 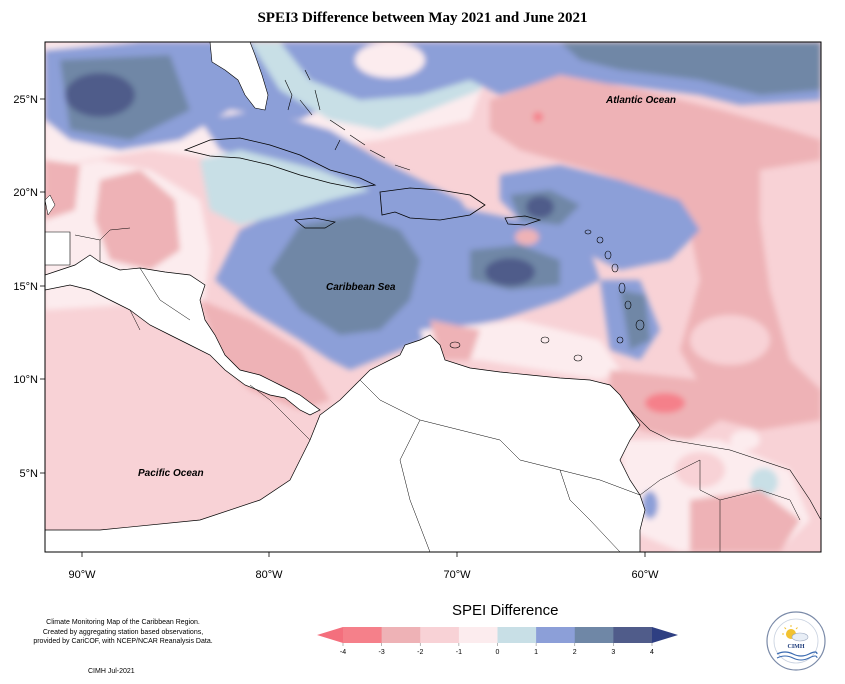 I want to click on legend-tick-label: 2, so click(x=575, y=652).